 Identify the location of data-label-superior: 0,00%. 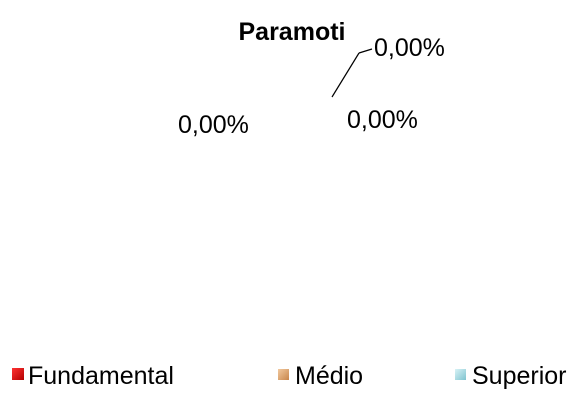
(409, 48).